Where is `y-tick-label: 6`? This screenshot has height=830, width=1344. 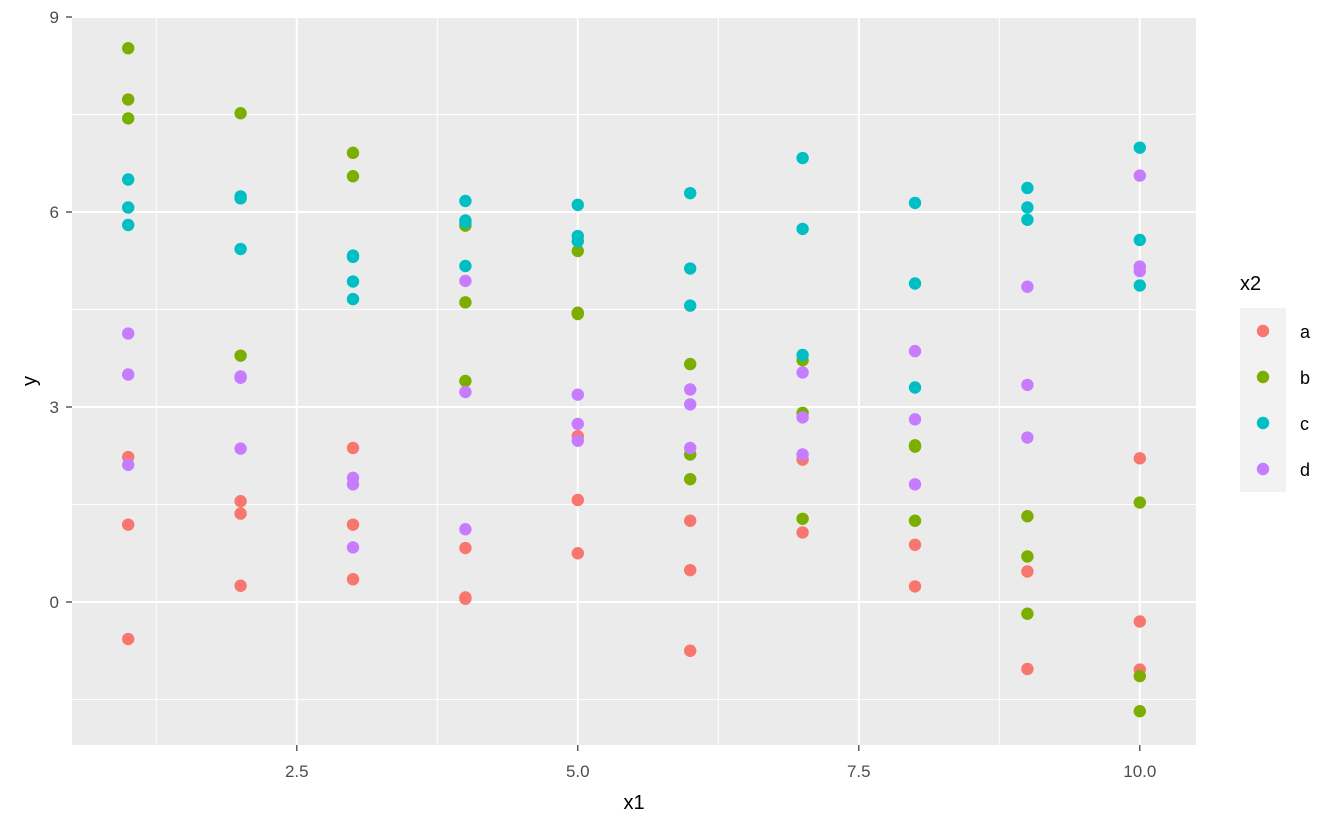
y-tick-label: 6 is located at coordinates (54, 212).